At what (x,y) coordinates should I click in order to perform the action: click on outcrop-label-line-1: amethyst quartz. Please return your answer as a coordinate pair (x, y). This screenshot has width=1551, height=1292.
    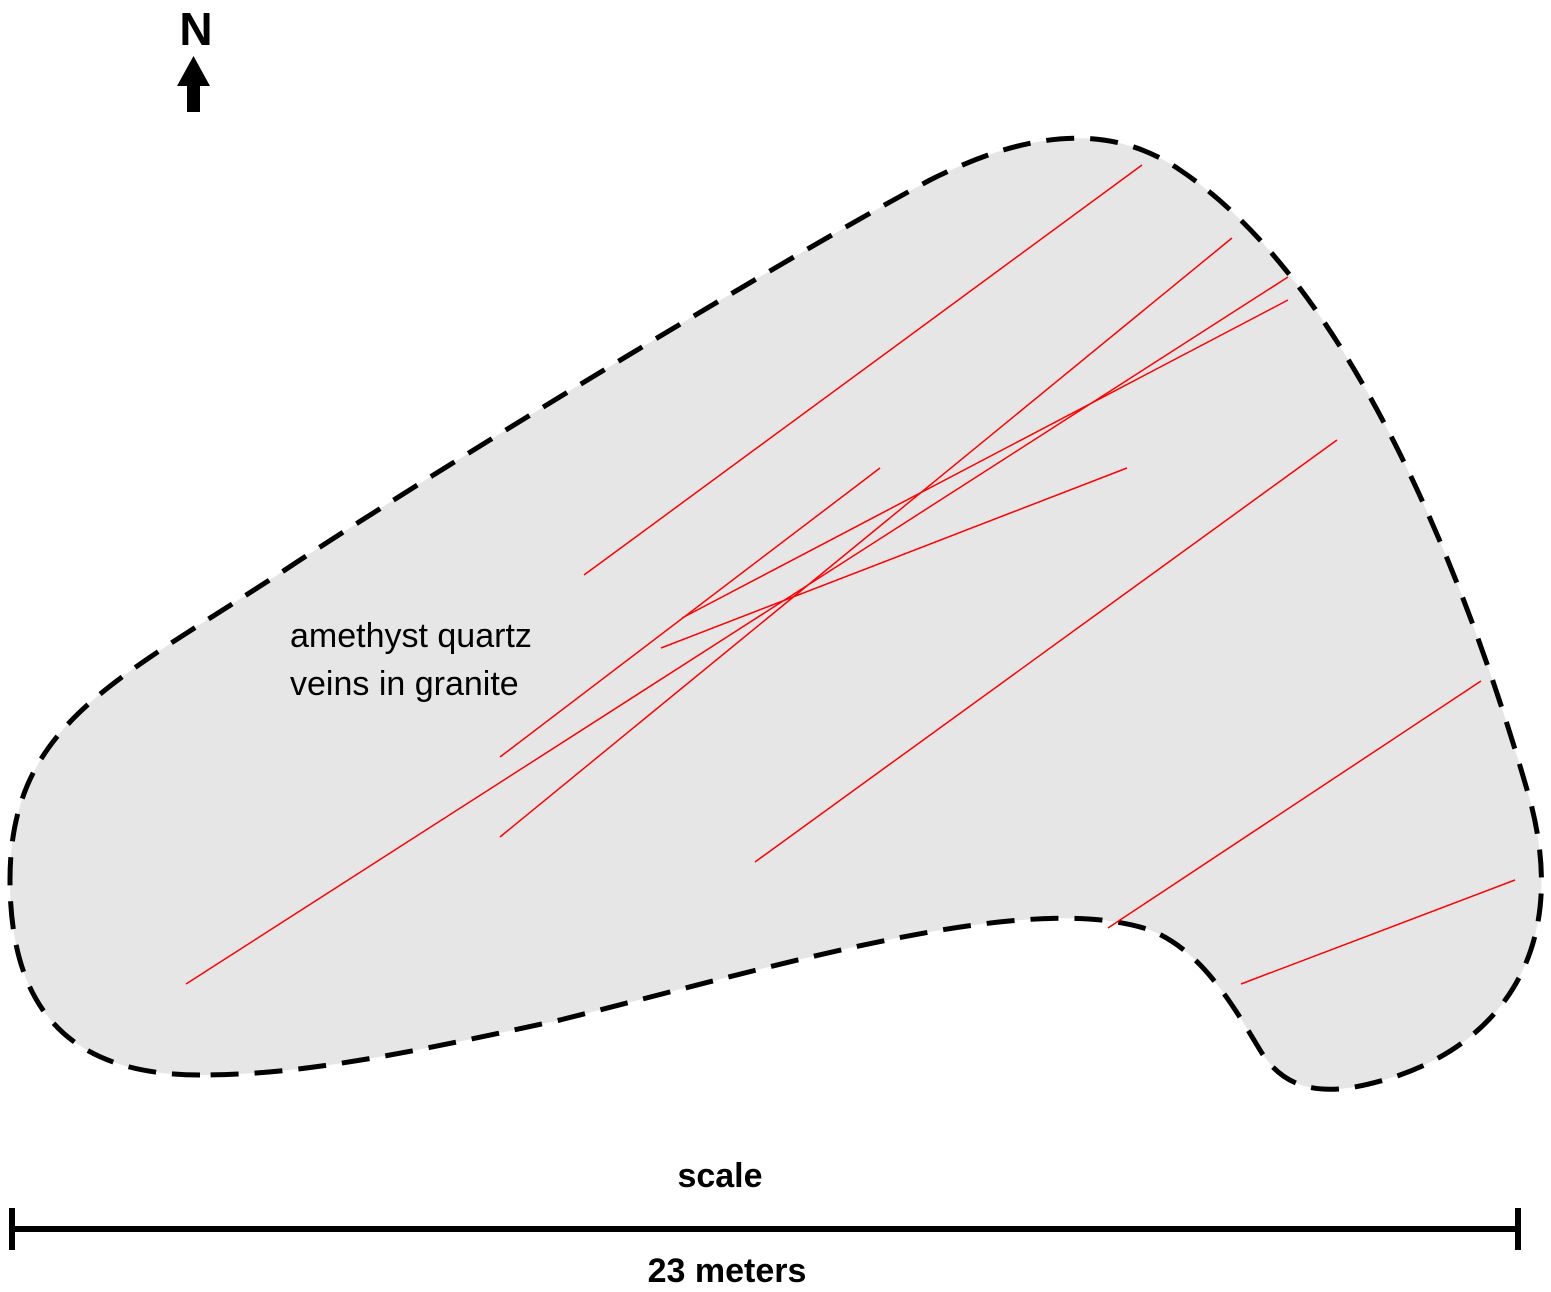
    Looking at the image, I should click on (411, 636).